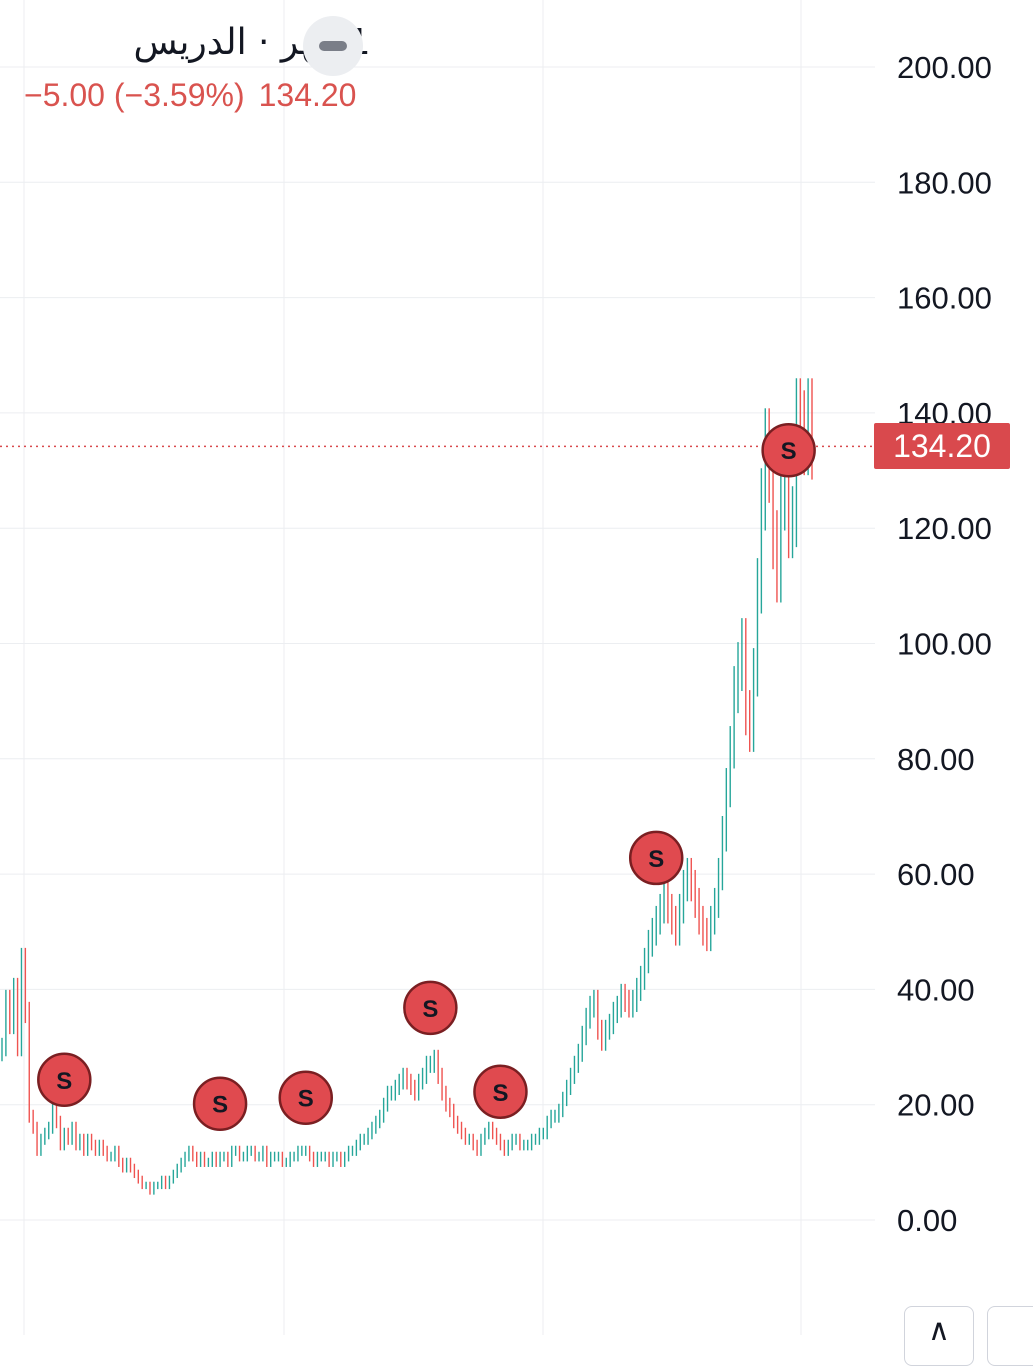 The height and width of the screenshot is (1366, 1033). I want to click on chevron-up-icon: ∧, so click(939, 1330).